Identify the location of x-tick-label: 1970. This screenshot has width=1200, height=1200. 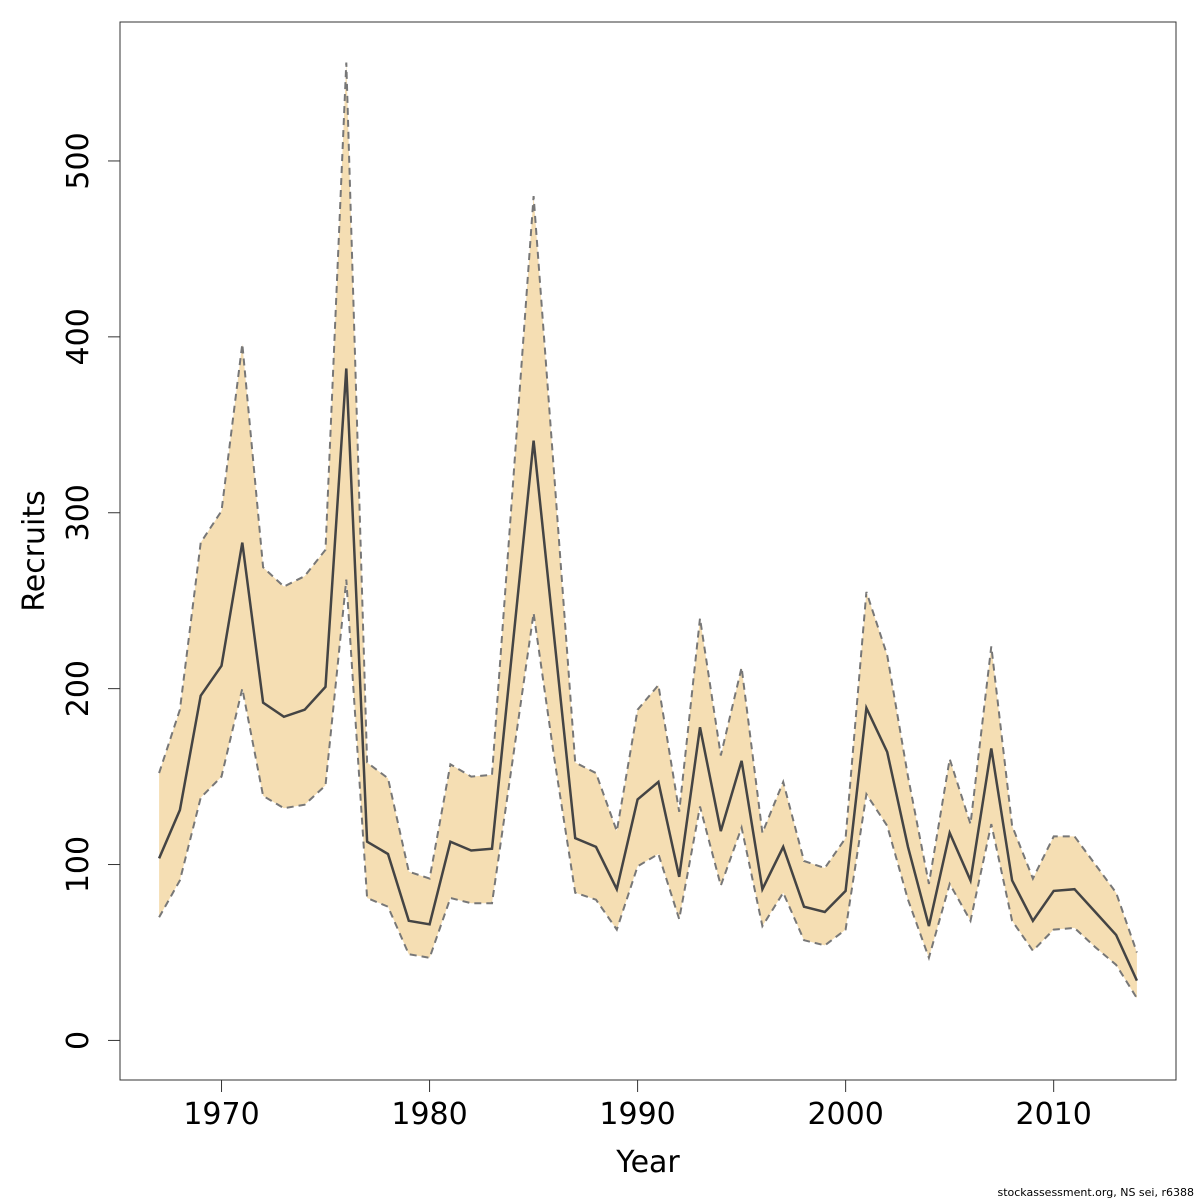
(221, 1114).